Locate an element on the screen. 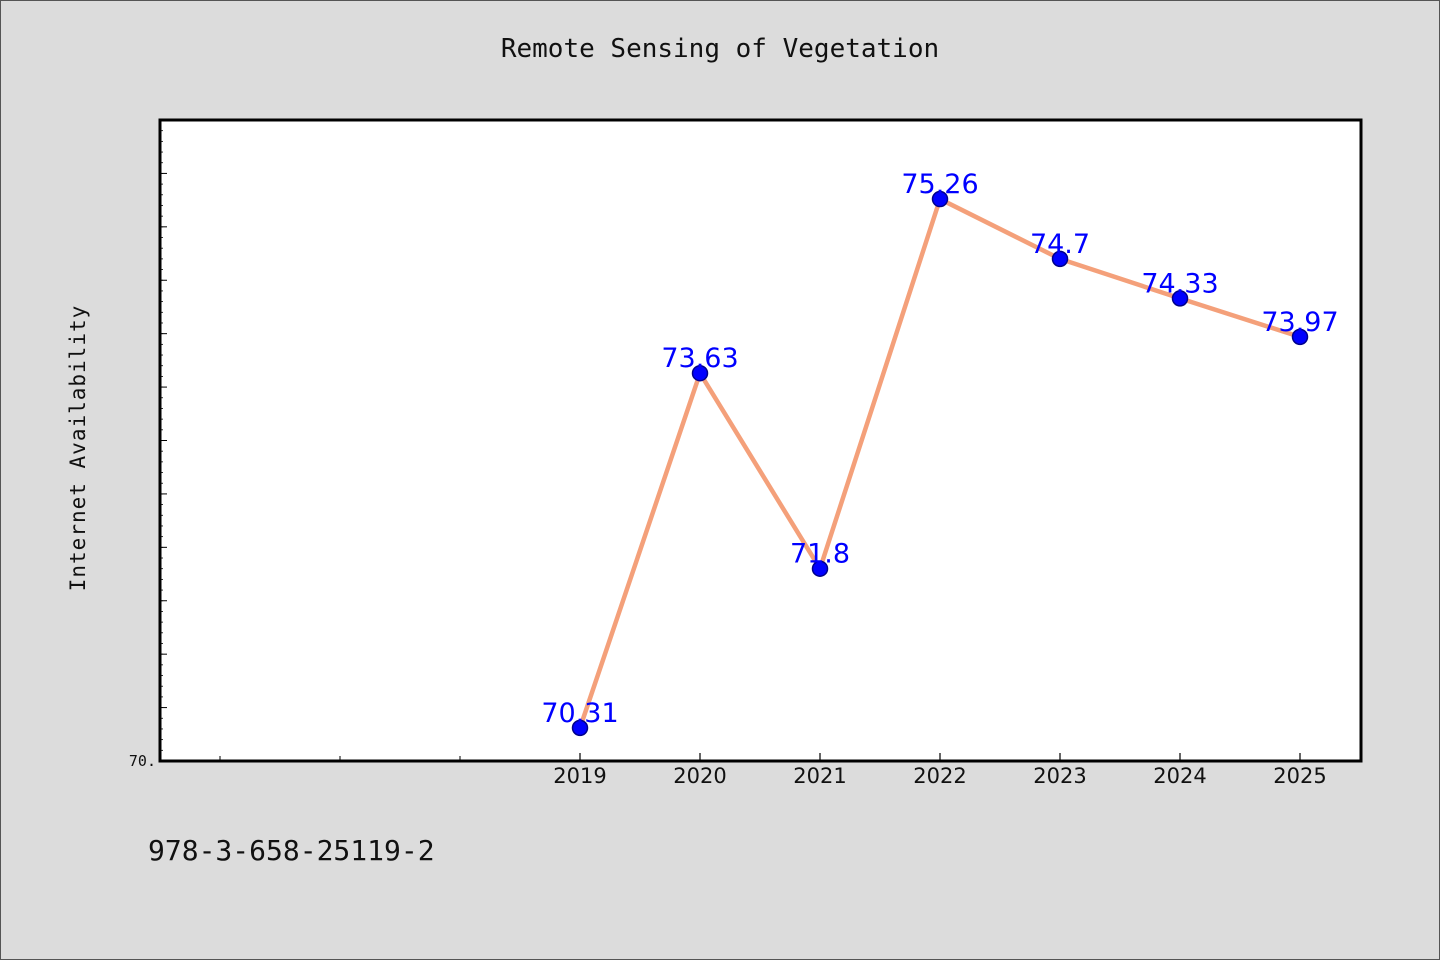 The image size is (1440, 960). x-tick-label: 2024 is located at coordinates (1179, 776).